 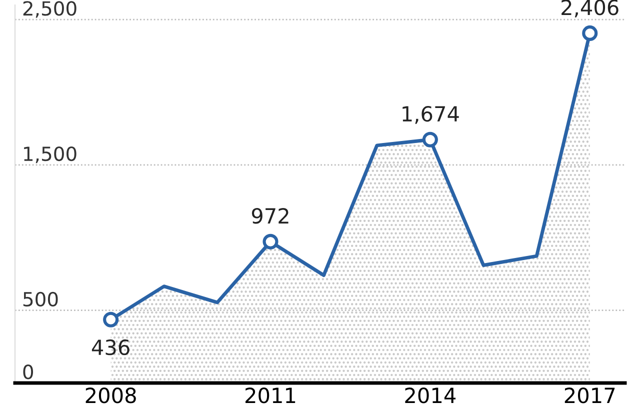 I want to click on y-tick-label: 1,500, so click(x=50, y=155).